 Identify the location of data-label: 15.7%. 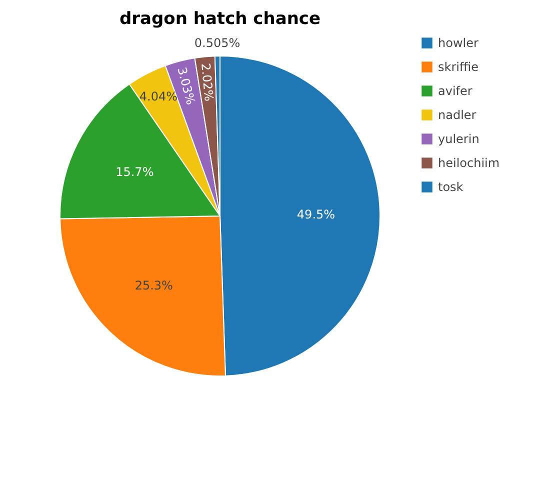
(135, 172).